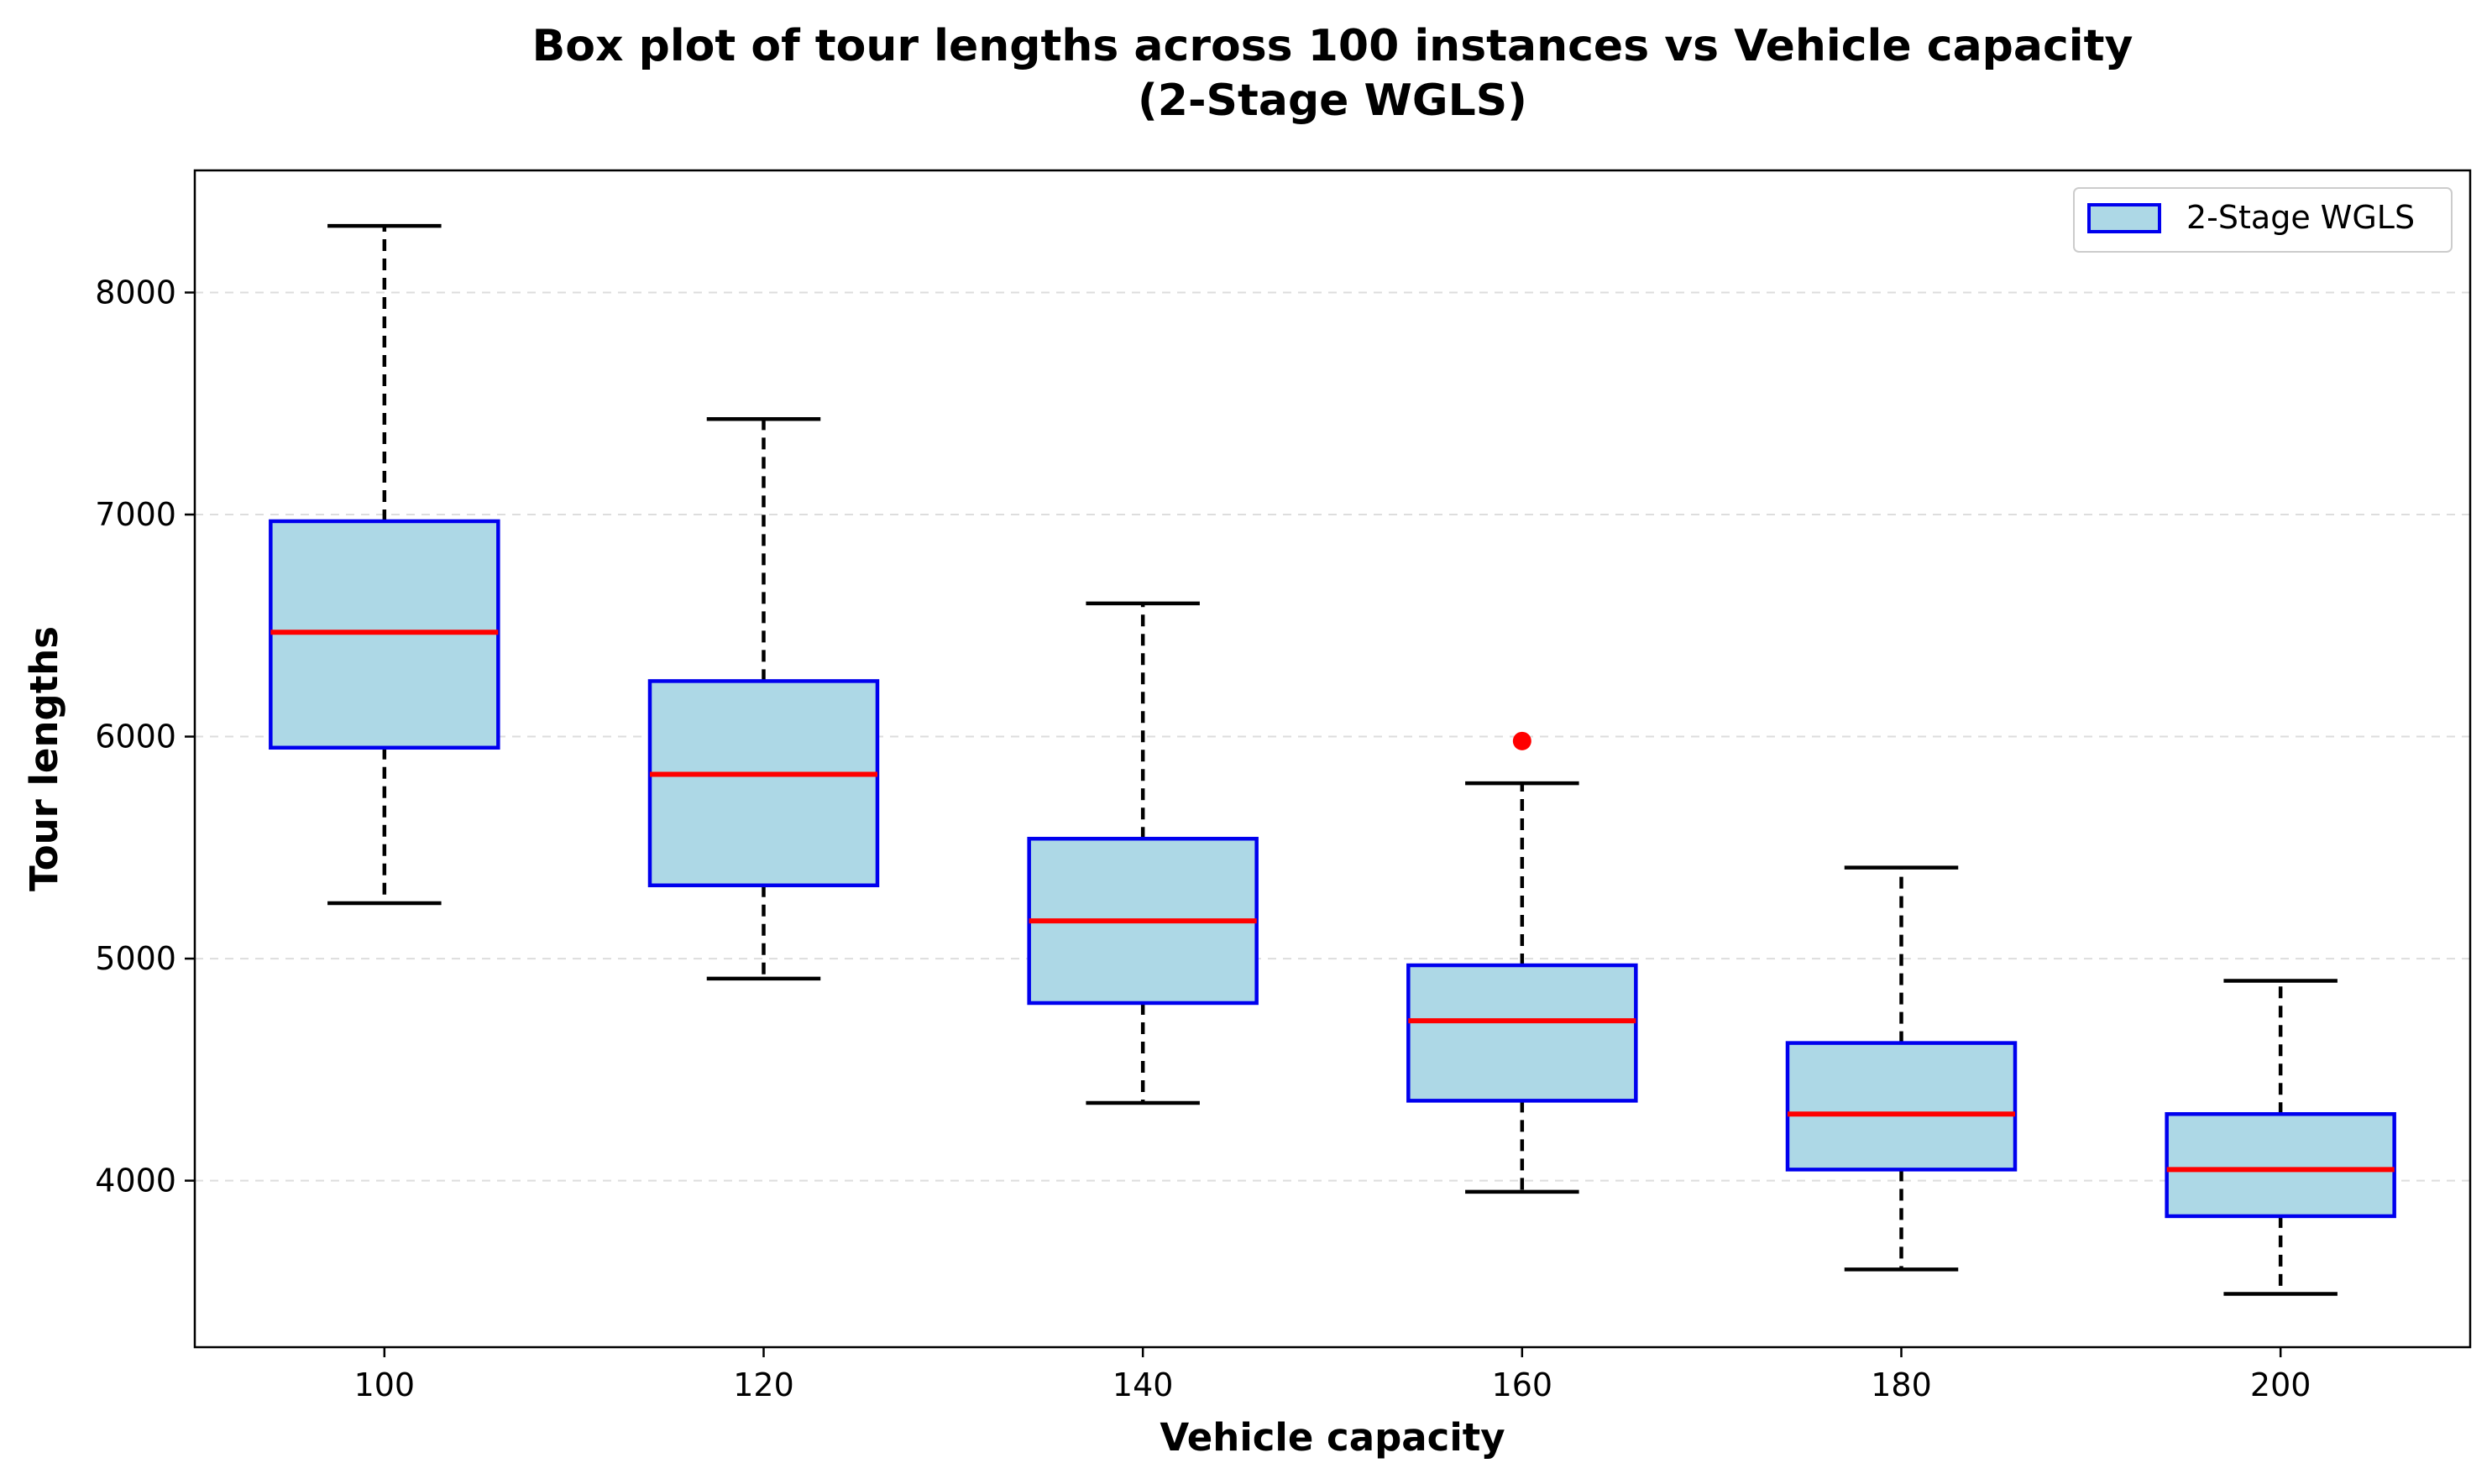 Image resolution: width=2492 pixels, height=1484 pixels. What do you see at coordinates (763, 1384) in the screenshot?
I see `x-tick-label: 120` at bounding box center [763, 1384].